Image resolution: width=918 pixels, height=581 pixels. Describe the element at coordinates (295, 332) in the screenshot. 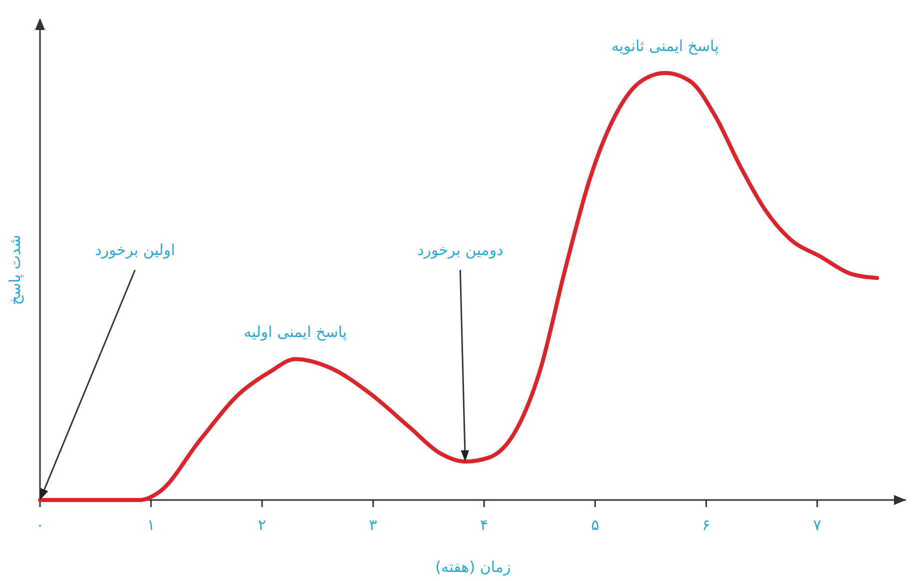

I see `annotation: پاسخ ایمنی اولیه` at that location.